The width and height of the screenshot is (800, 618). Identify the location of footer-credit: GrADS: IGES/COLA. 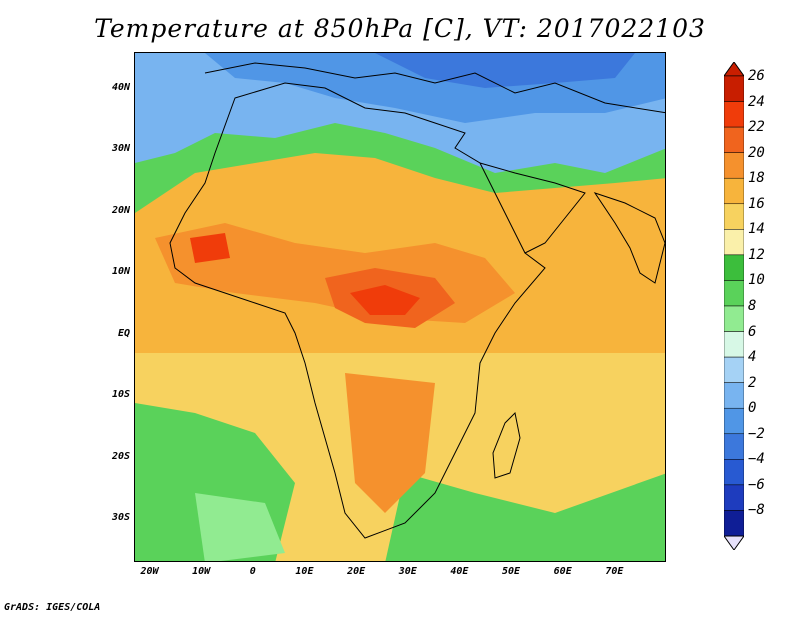
(52, 607).